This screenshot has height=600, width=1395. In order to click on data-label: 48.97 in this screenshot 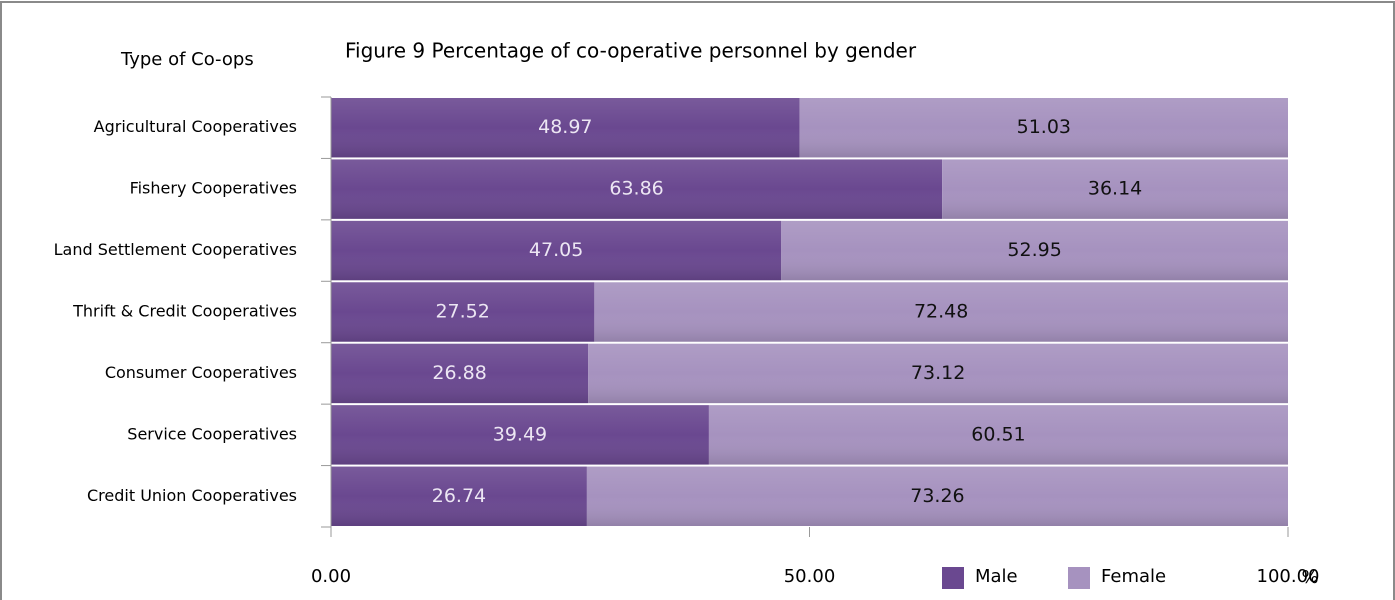, I will do `click(565, 127)`.